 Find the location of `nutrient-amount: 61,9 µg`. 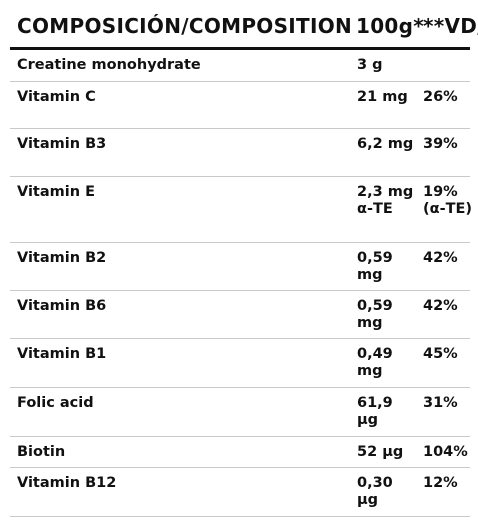

nutrient-amount: 61,9 µg is located at coordinates (375, 411).